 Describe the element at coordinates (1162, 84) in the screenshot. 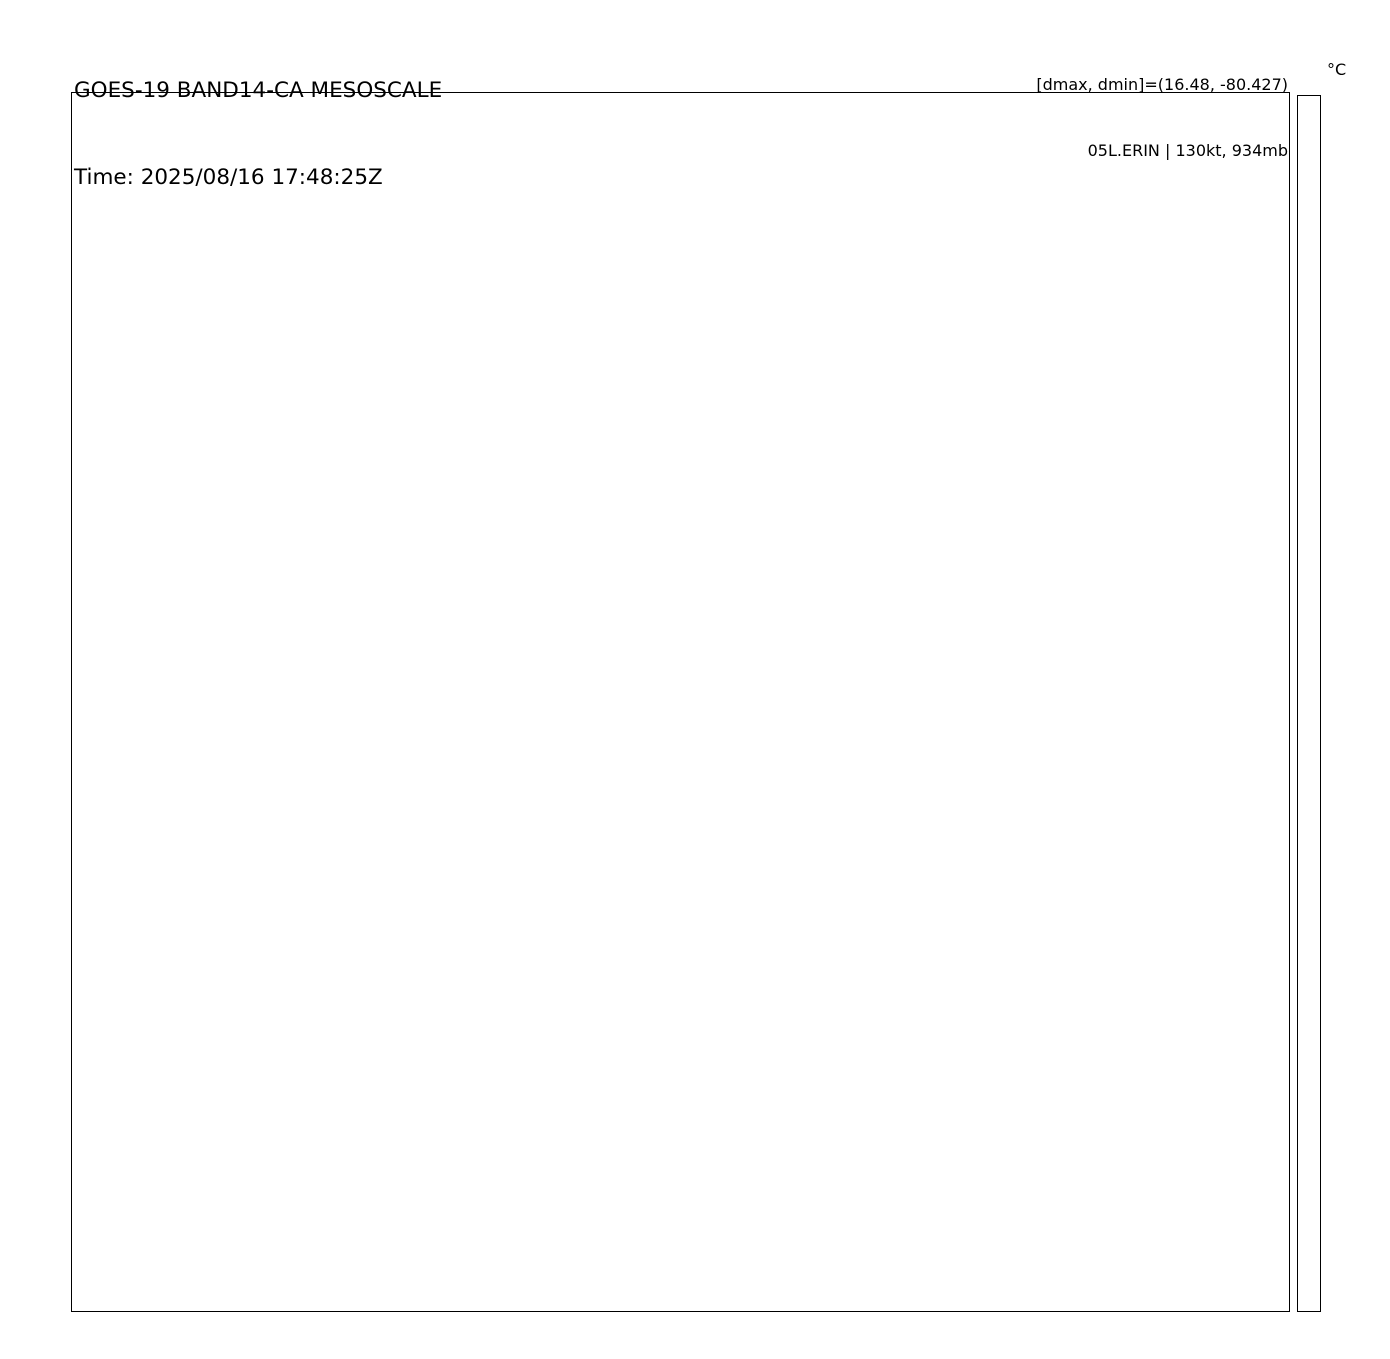

I see `dmax-dmin-readout: [dmax, dmin]=(16.48, -80.427)` at that location.